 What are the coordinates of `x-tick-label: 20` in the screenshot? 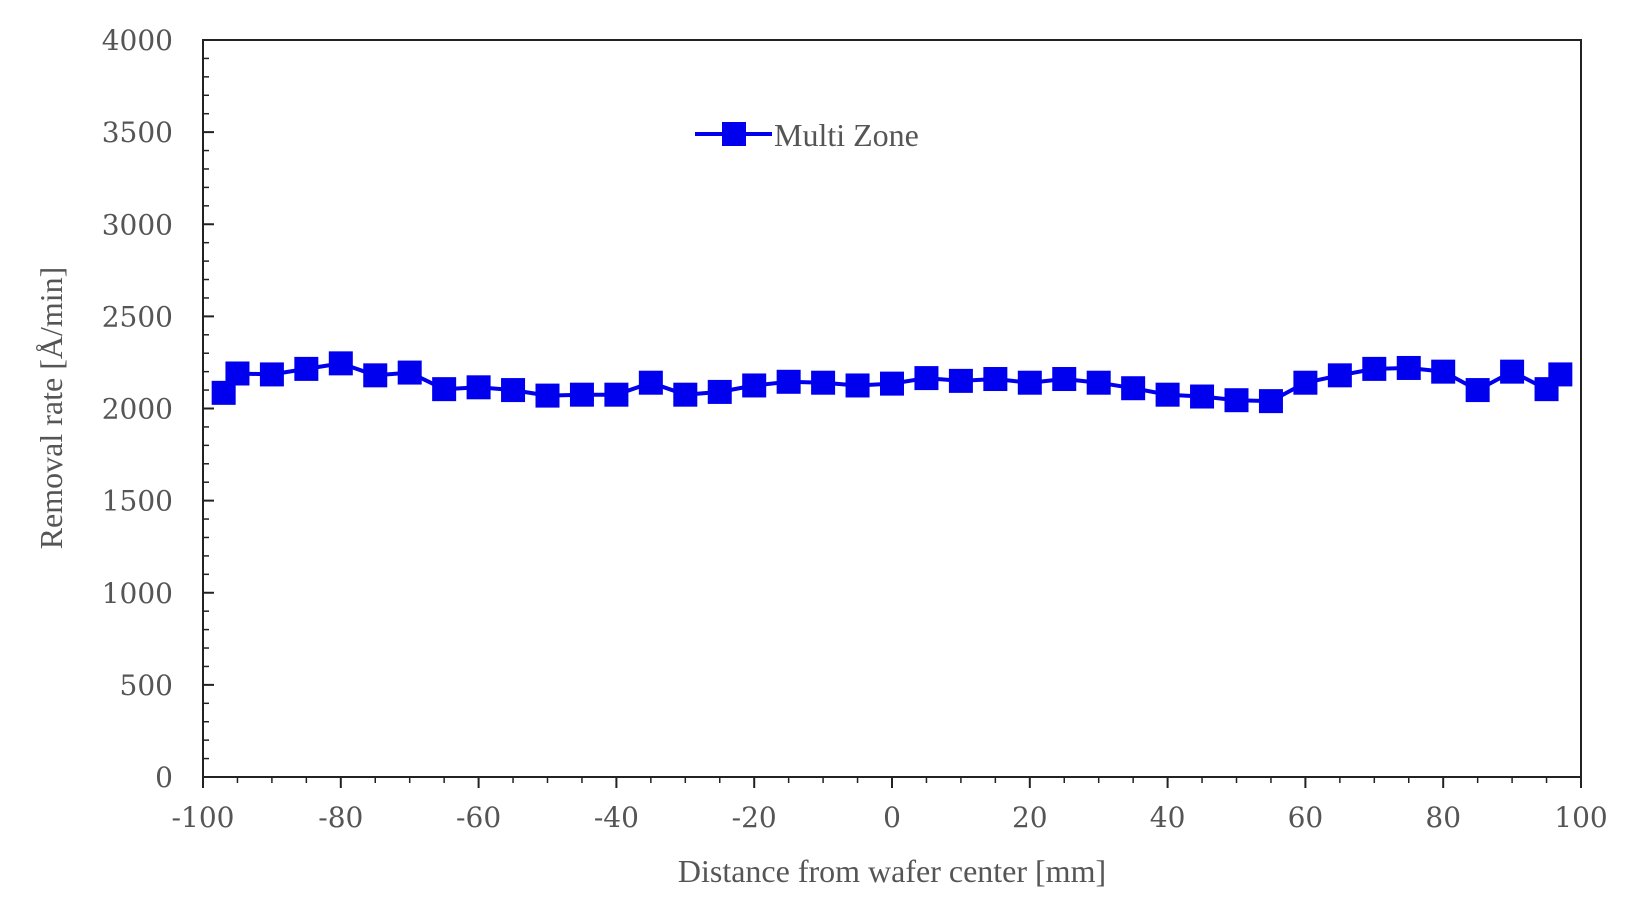 It's located at (1030, 817).